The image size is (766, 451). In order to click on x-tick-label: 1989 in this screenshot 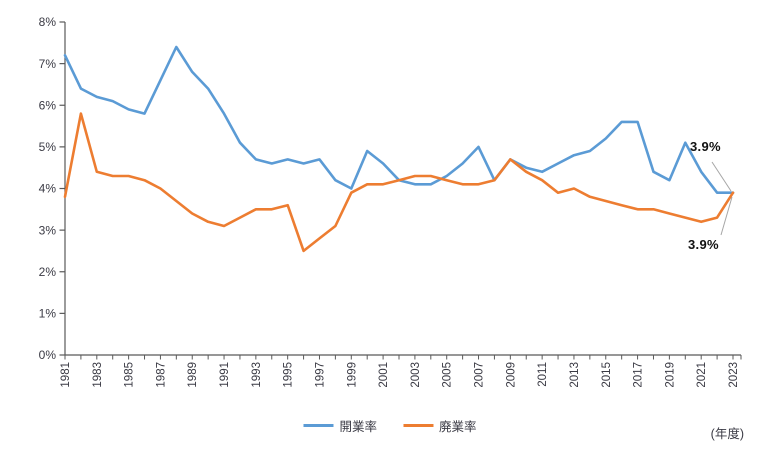, I will do `click(193, 375)`.